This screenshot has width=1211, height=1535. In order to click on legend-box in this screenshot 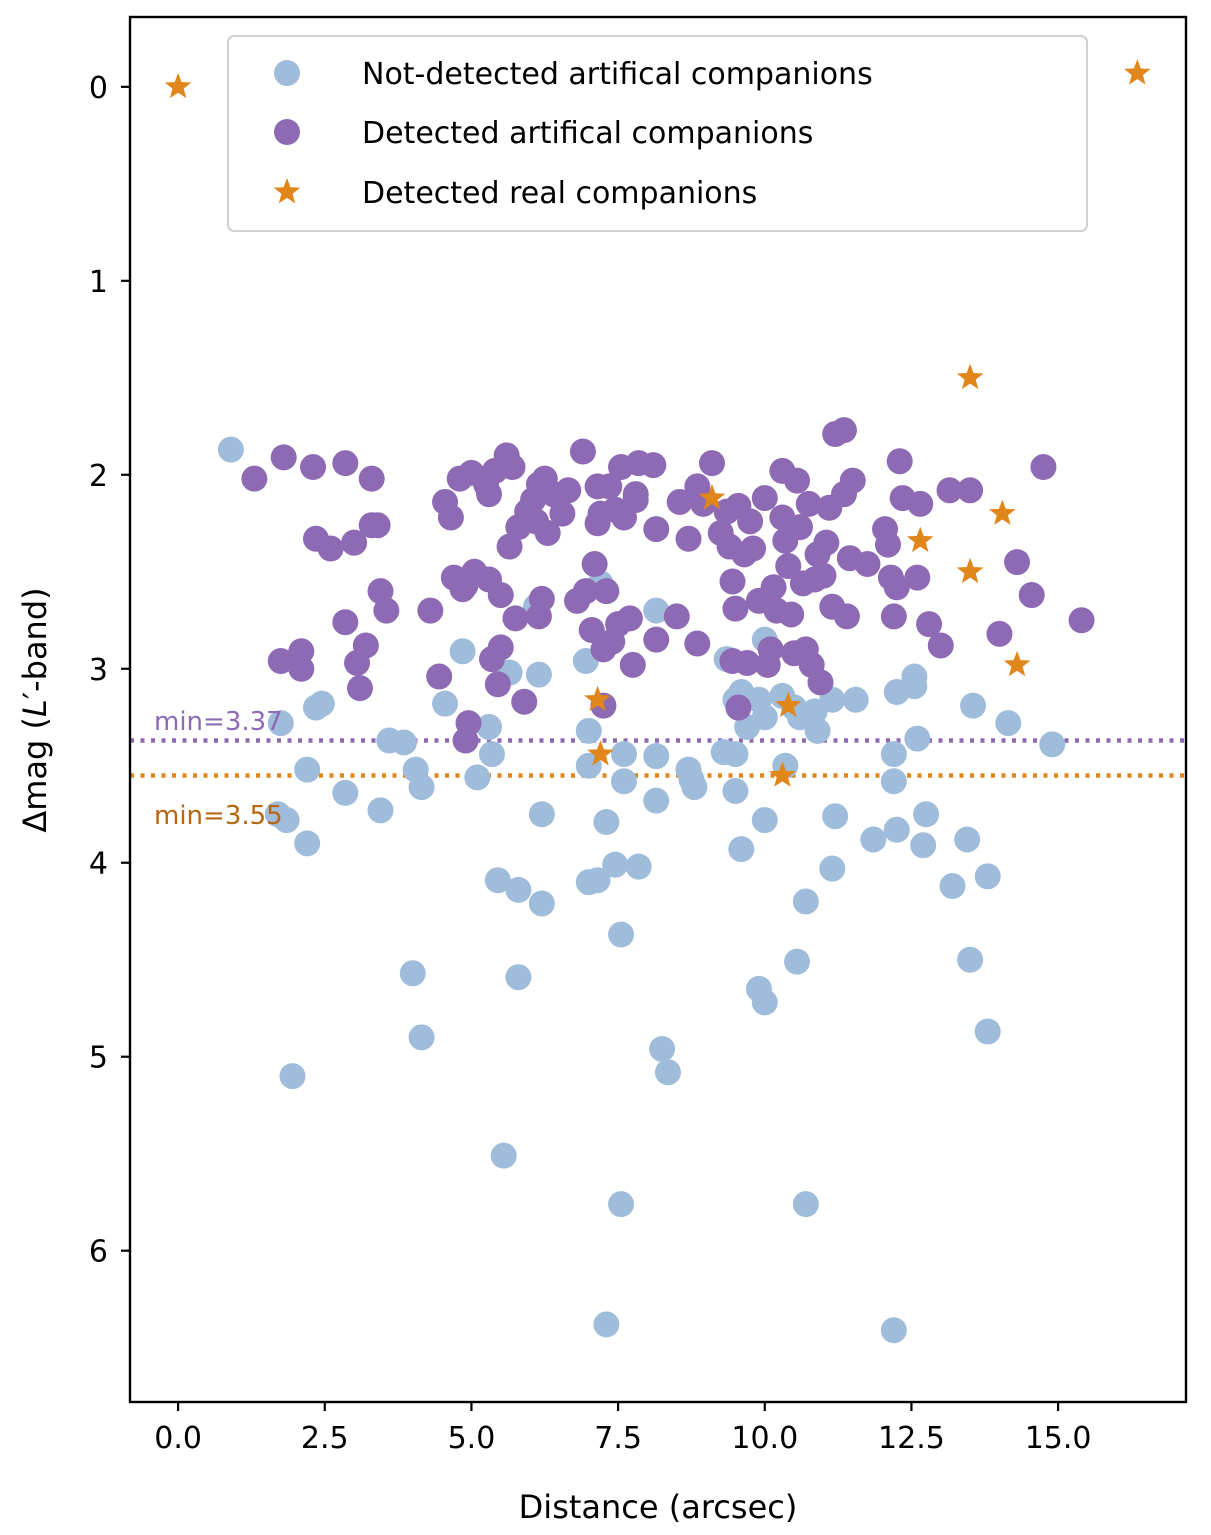, I will do `click(657, 133)`.